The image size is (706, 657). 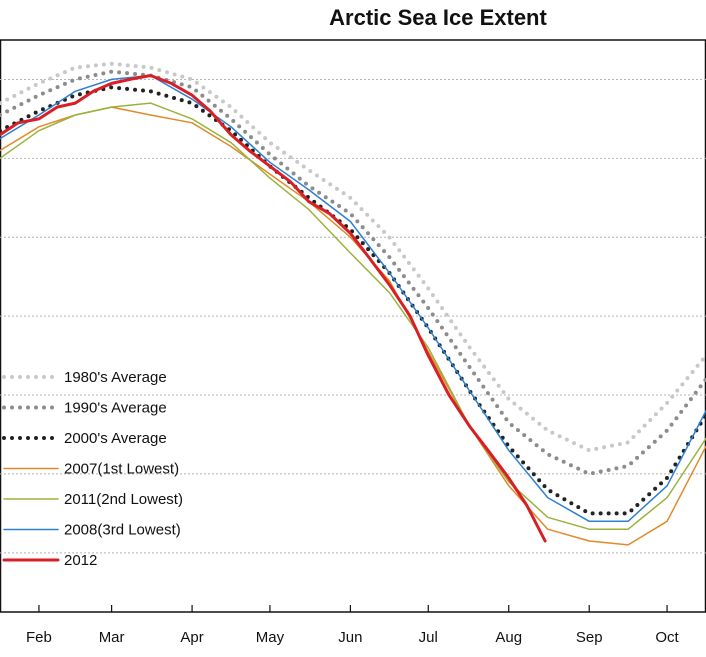 I want to click on legend-label-5: 2008(3rd Lowest), so click(x=122, y=530).